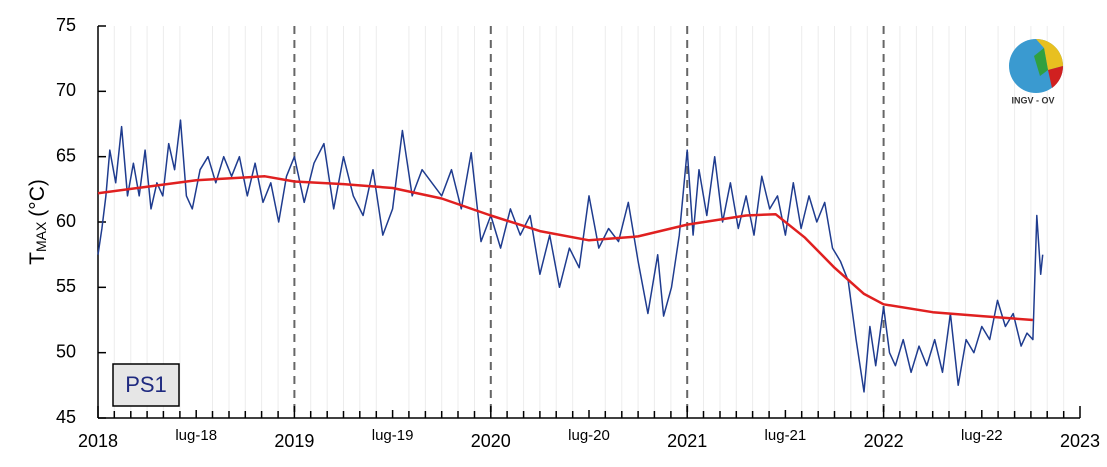 The width and height of the screenshot is (1107, 467). What do you see at coordinates (196, 435) in the screenshot?
I see `x-tick-label: lug-18` at bounding box center [196, 435].